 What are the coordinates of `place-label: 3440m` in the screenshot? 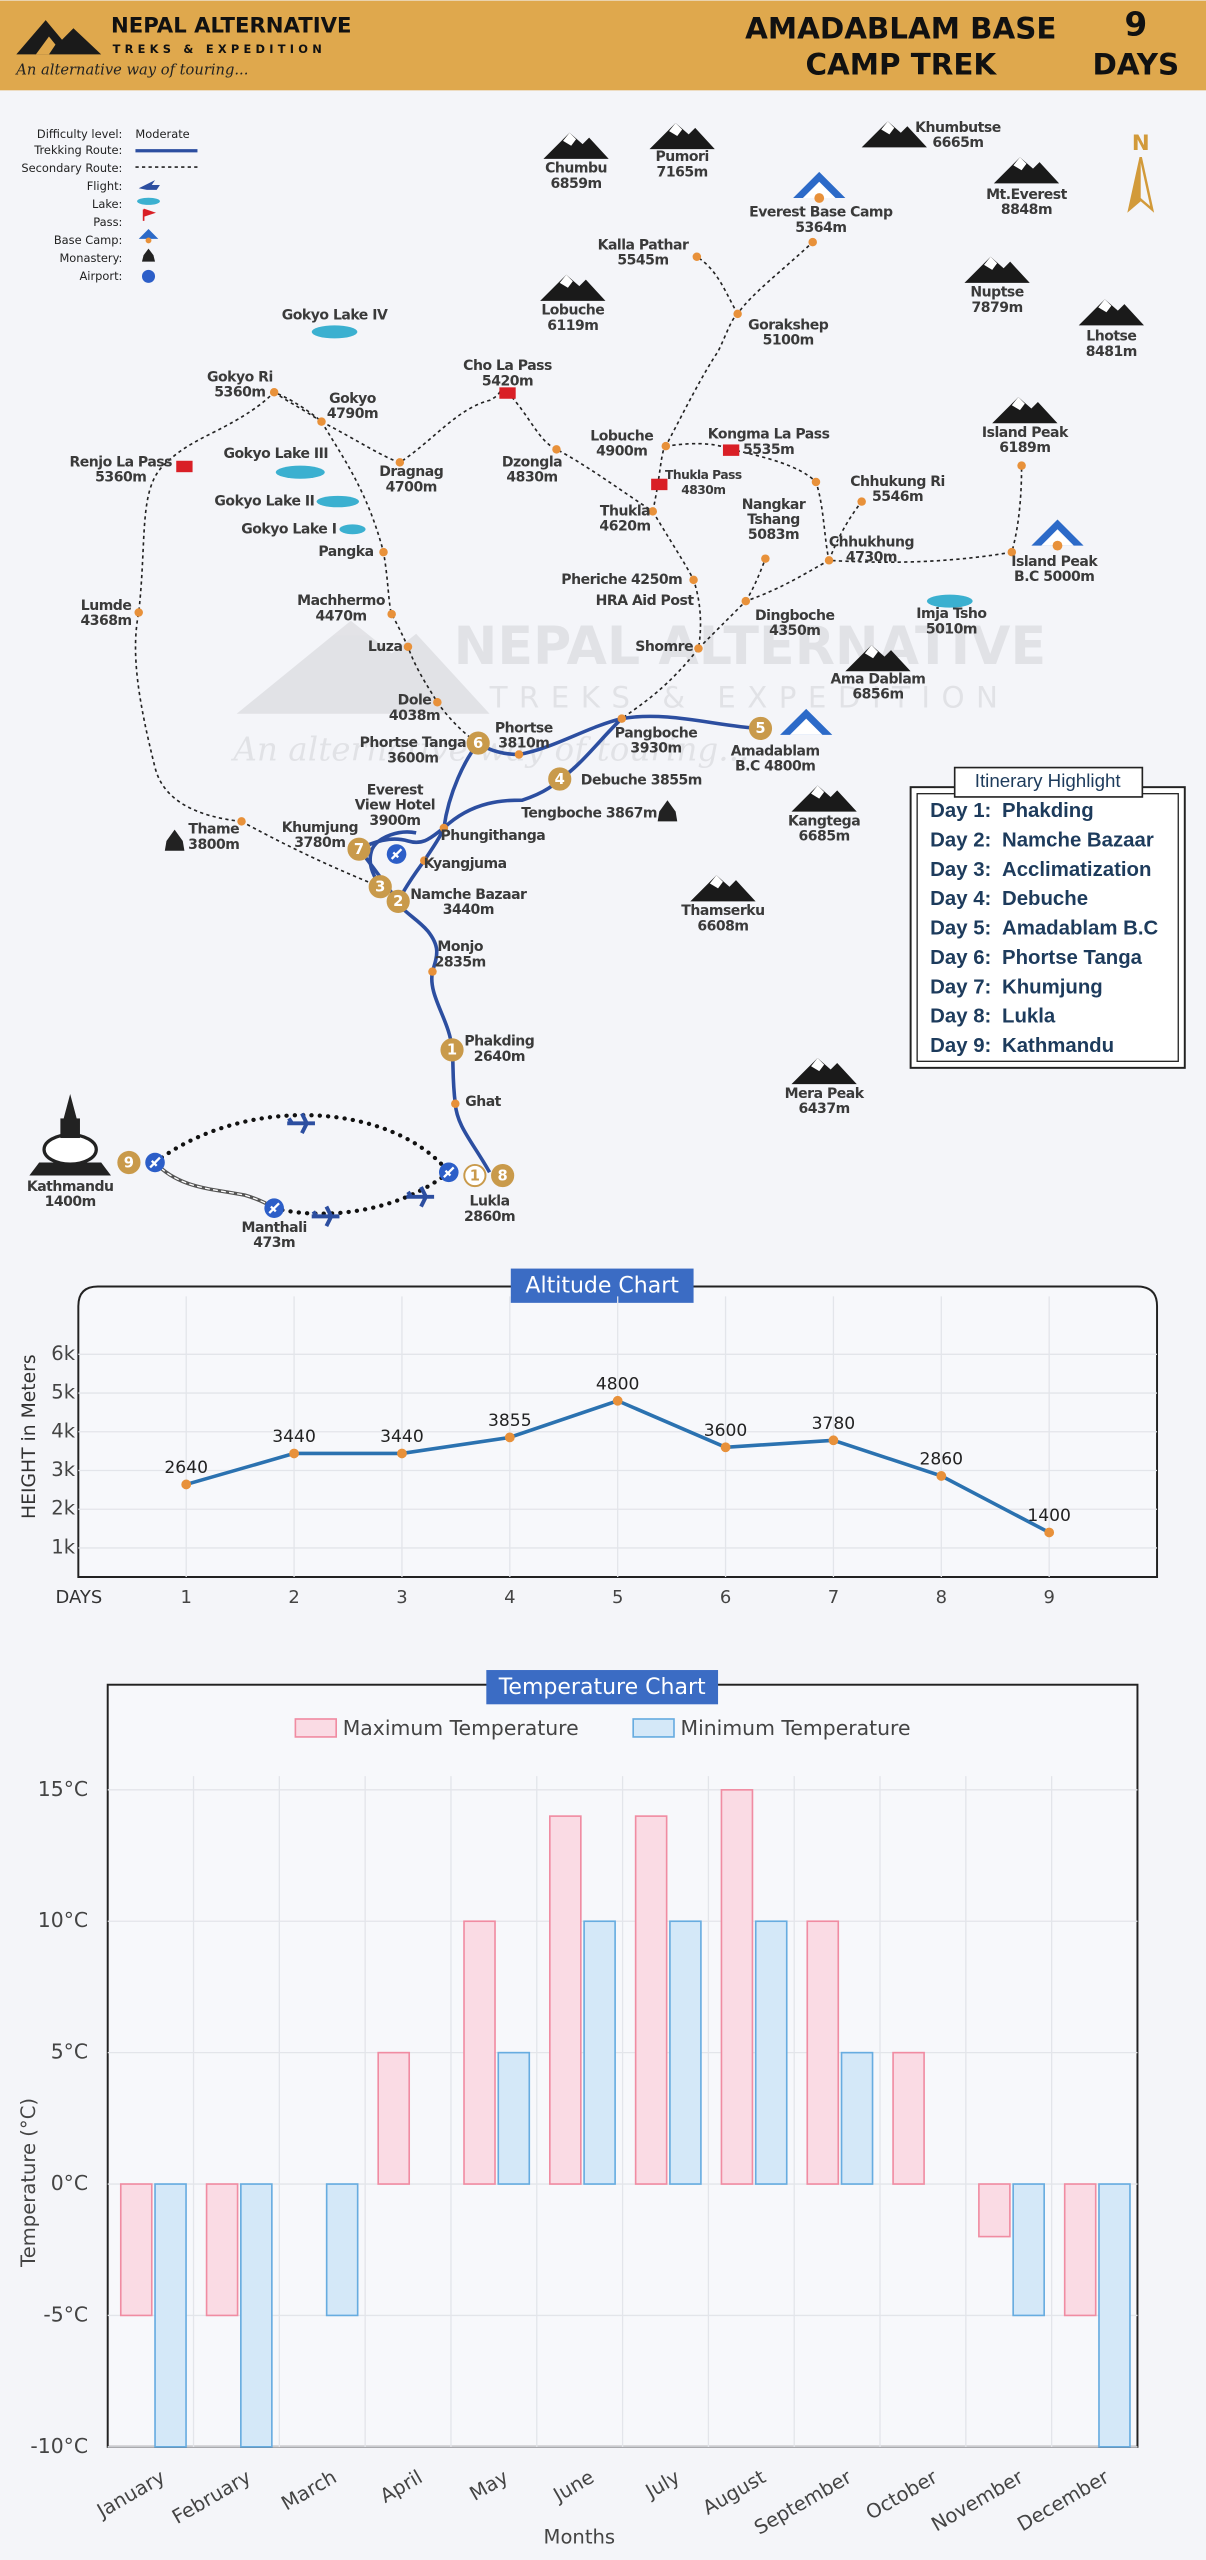 It's located at (468, 910).